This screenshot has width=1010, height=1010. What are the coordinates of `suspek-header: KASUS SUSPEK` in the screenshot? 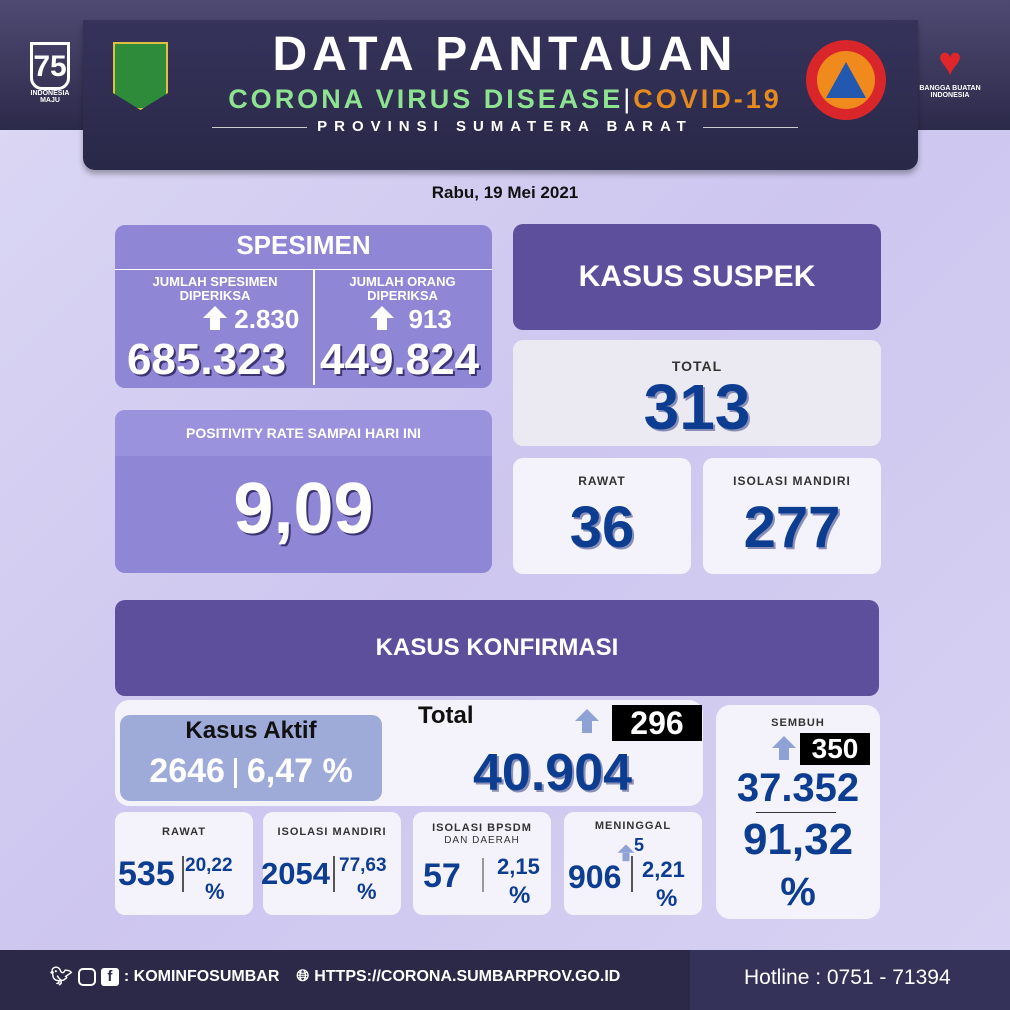 It's located at (697, 277).